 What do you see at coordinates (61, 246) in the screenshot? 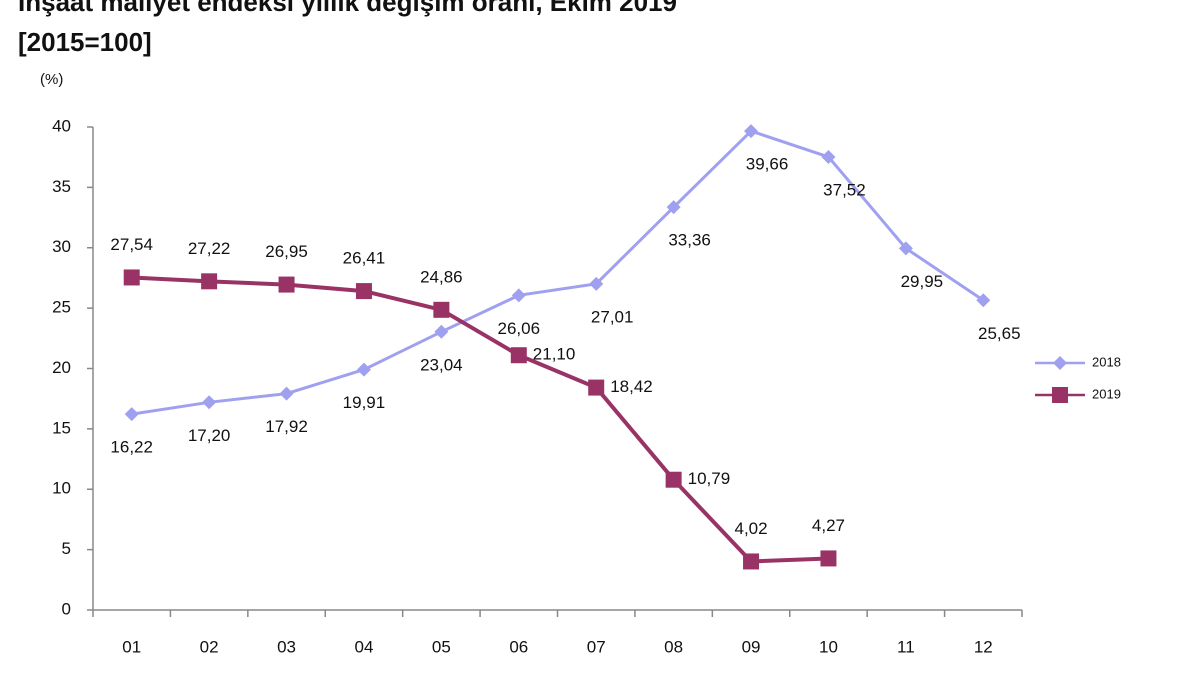
I see `y-tick-label: 30` at bounding box center [61, 246].